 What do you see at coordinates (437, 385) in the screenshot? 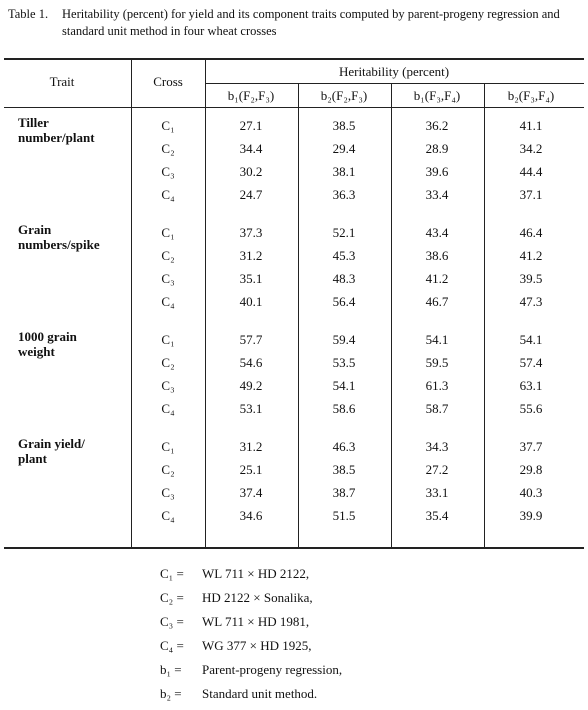
I see `cell-value: 61.3` at bounding box center [437, 385].